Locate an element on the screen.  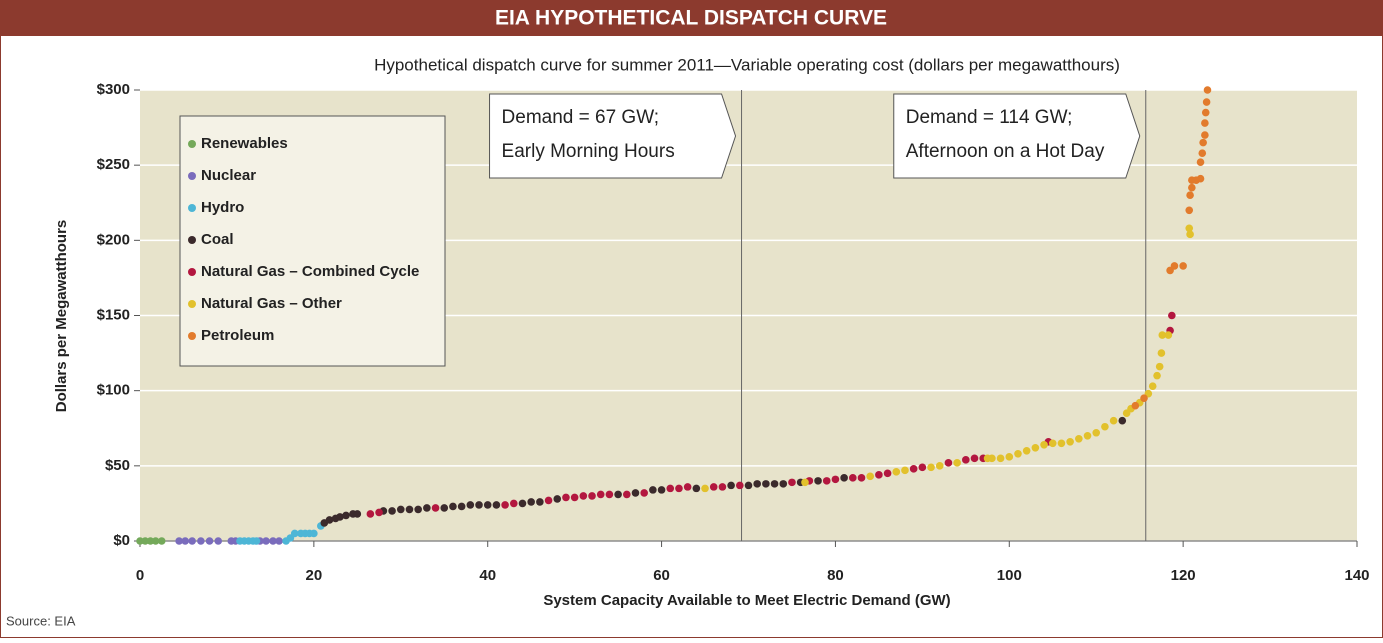
x-tick-label: 40 is located at coordinates (487, 575).